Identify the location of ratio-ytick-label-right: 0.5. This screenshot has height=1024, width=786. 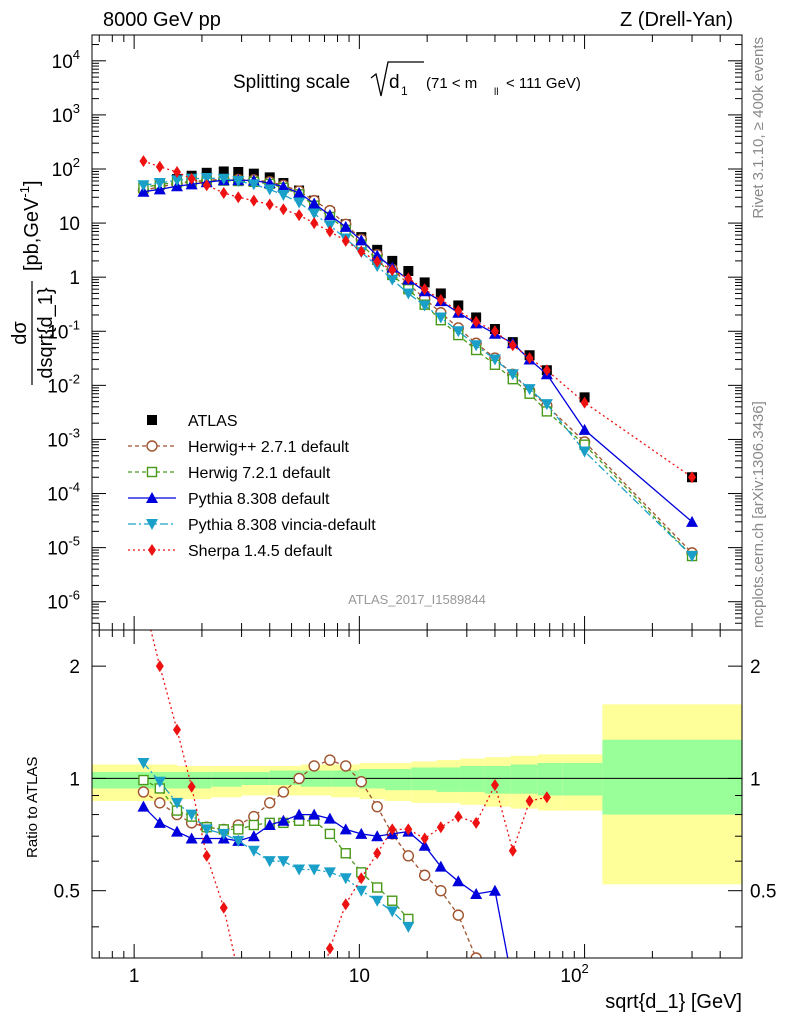
(763, 892).